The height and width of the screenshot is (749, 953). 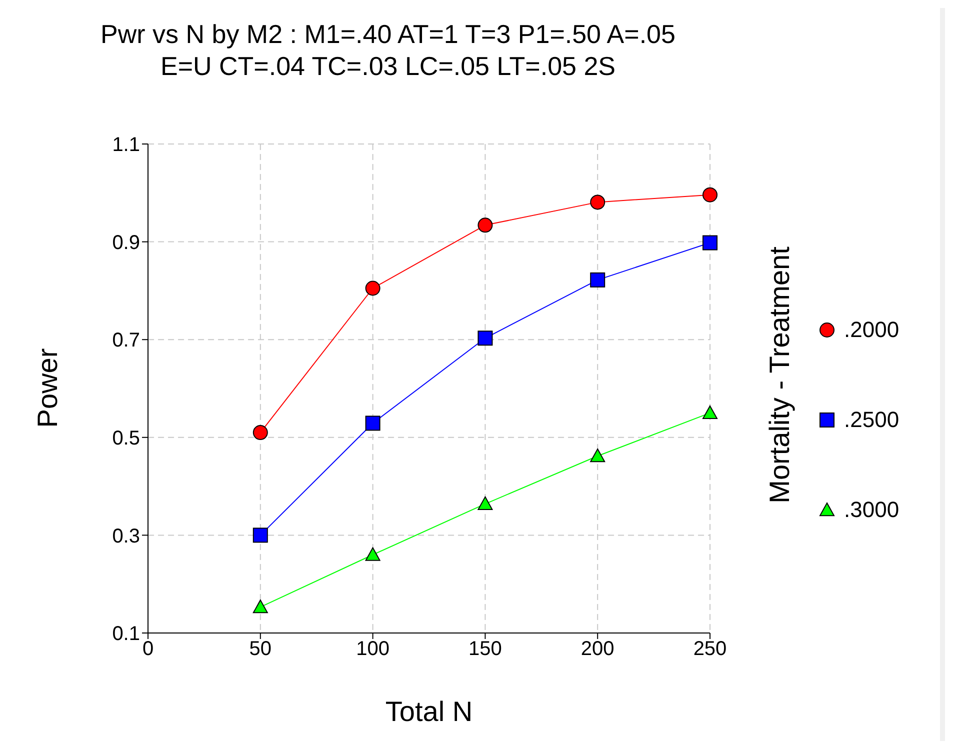 I want to click on legend-label: .3000, so click(x=872, y=510).